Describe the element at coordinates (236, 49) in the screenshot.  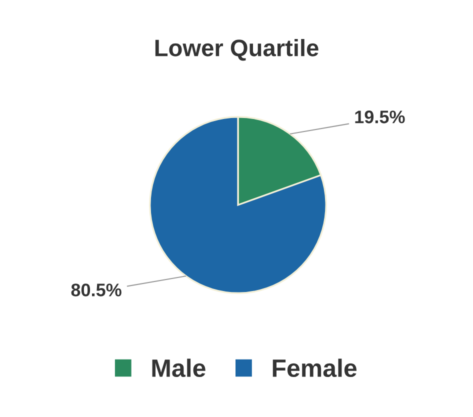
I see `chart-title: Lower Quartile` at that location.